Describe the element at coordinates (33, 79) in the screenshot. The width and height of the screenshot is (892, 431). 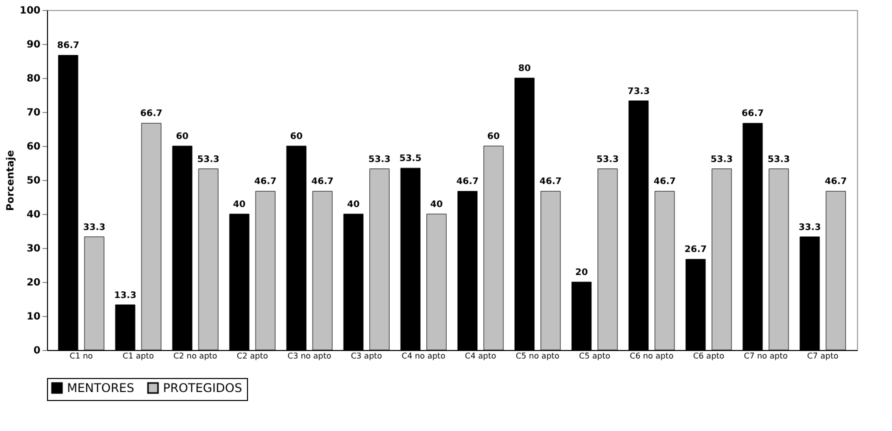
I see `y-tick-label: 80` at that location.